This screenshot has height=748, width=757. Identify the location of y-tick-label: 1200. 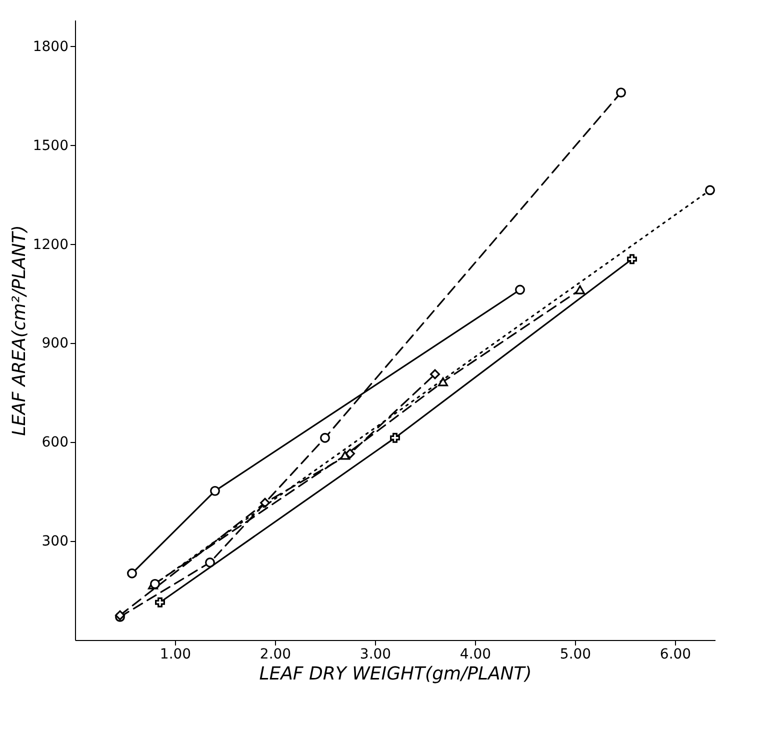
(50, 244).